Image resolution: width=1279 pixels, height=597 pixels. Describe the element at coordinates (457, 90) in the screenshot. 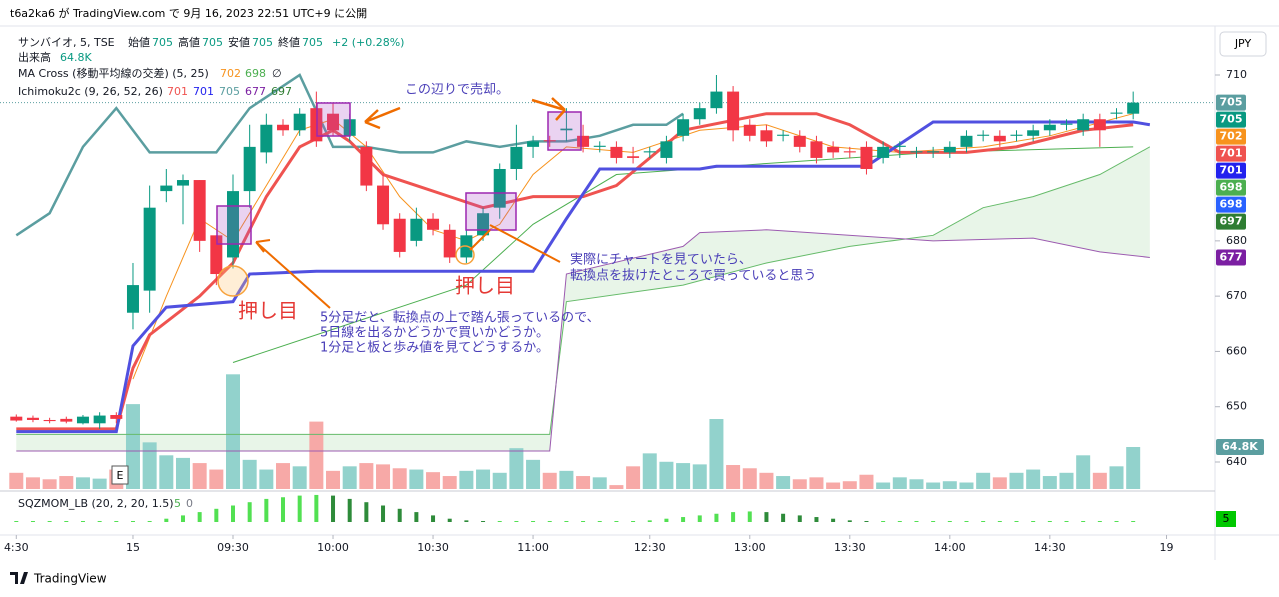

I see `annotation: この辺りで売却。` at that location.